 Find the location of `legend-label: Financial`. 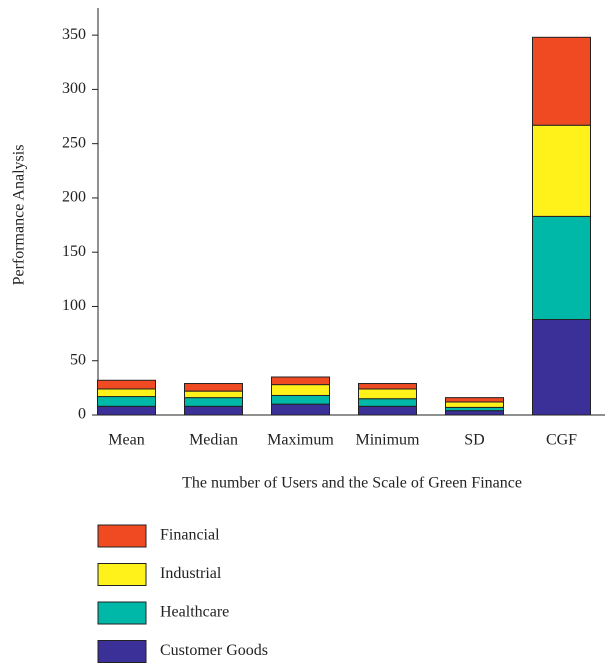

legend-label: Financial is located at coordinates (190, 535).